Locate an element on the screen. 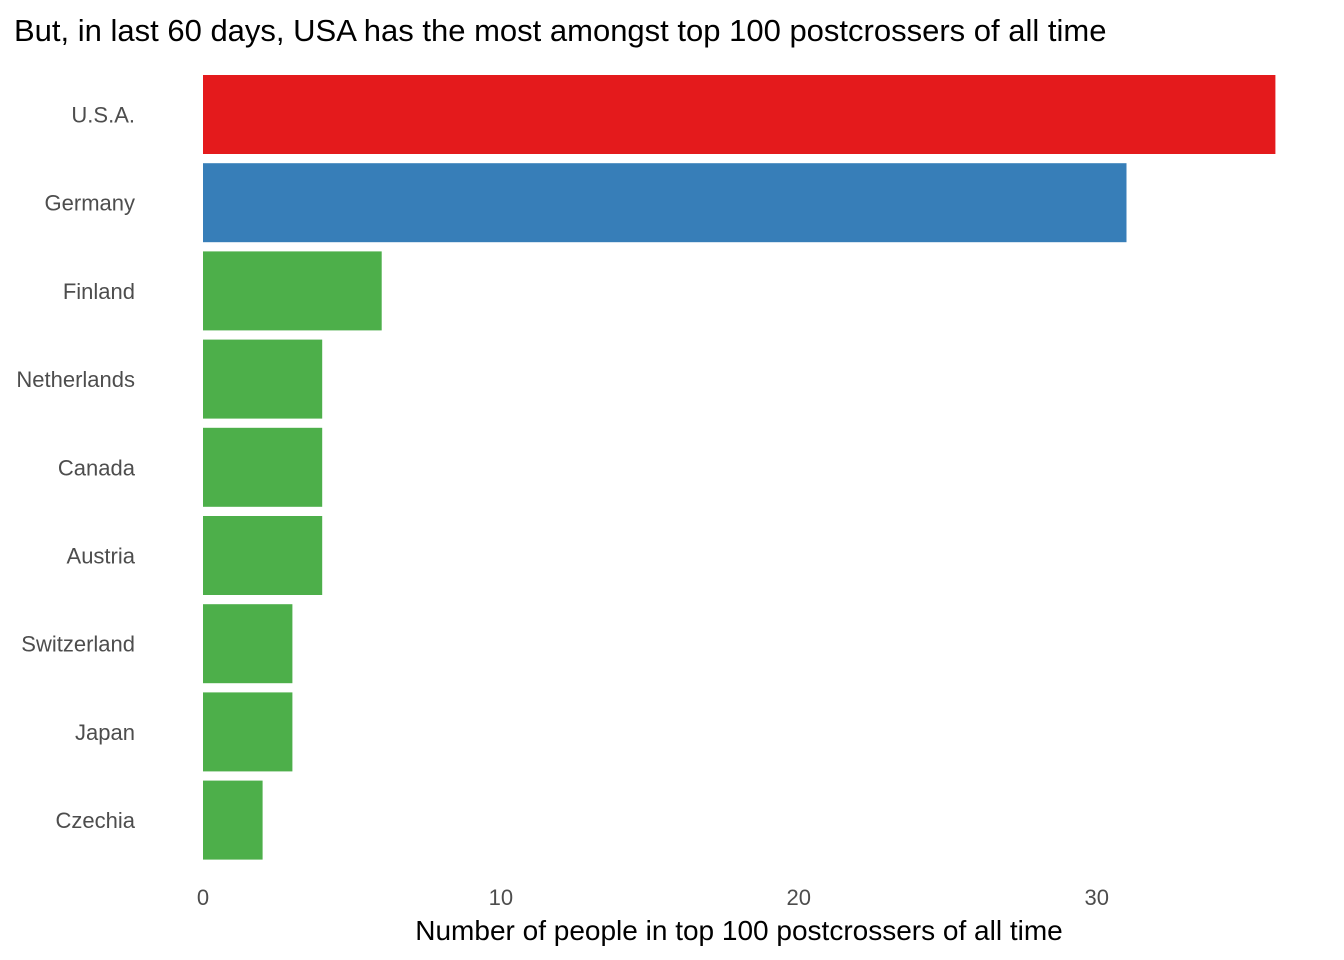 This screenshot has width=1344, height=960. x-tick-label: 0 is located at coordinates (203, 897).